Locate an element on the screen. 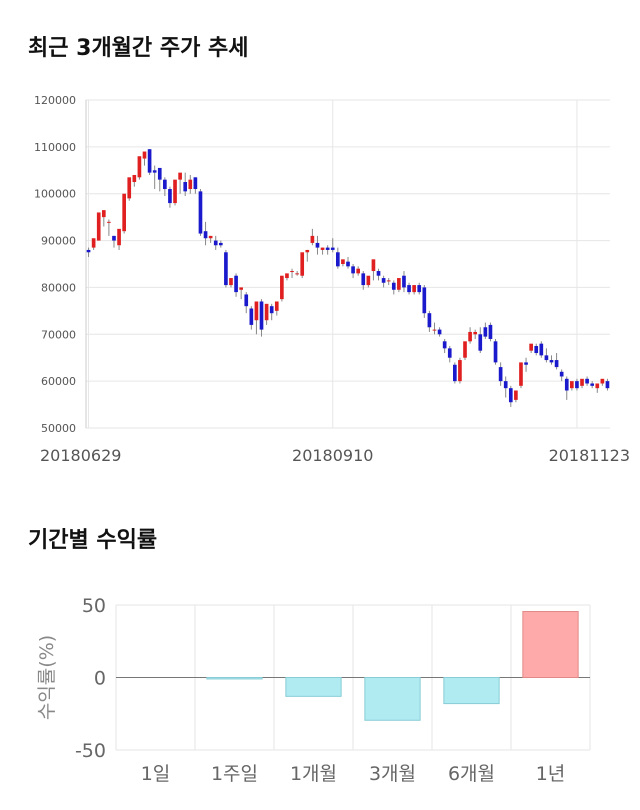 This screenshot has height=810, width=640. y-tick-label: 80000 is located at coordinates (58, 287).